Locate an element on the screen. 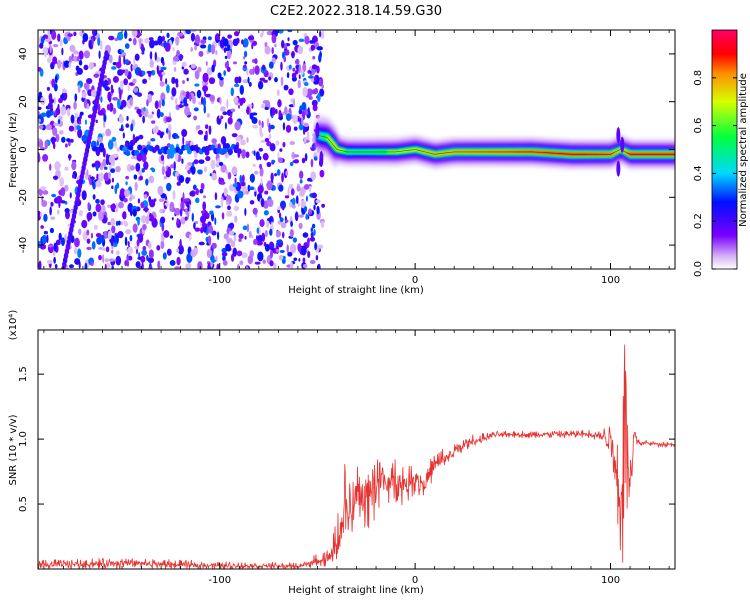  colorbar-tick-label: 0.8 is located at coordinates (698, 78).